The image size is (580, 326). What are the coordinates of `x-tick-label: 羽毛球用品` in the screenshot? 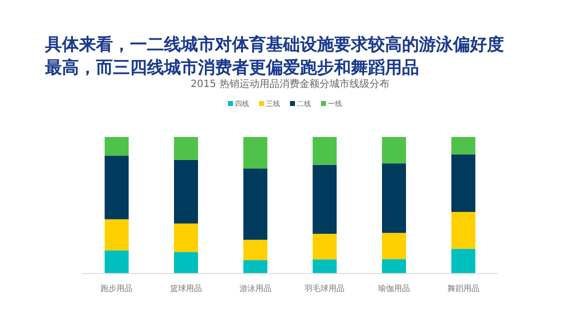 It's located at (324, 288).